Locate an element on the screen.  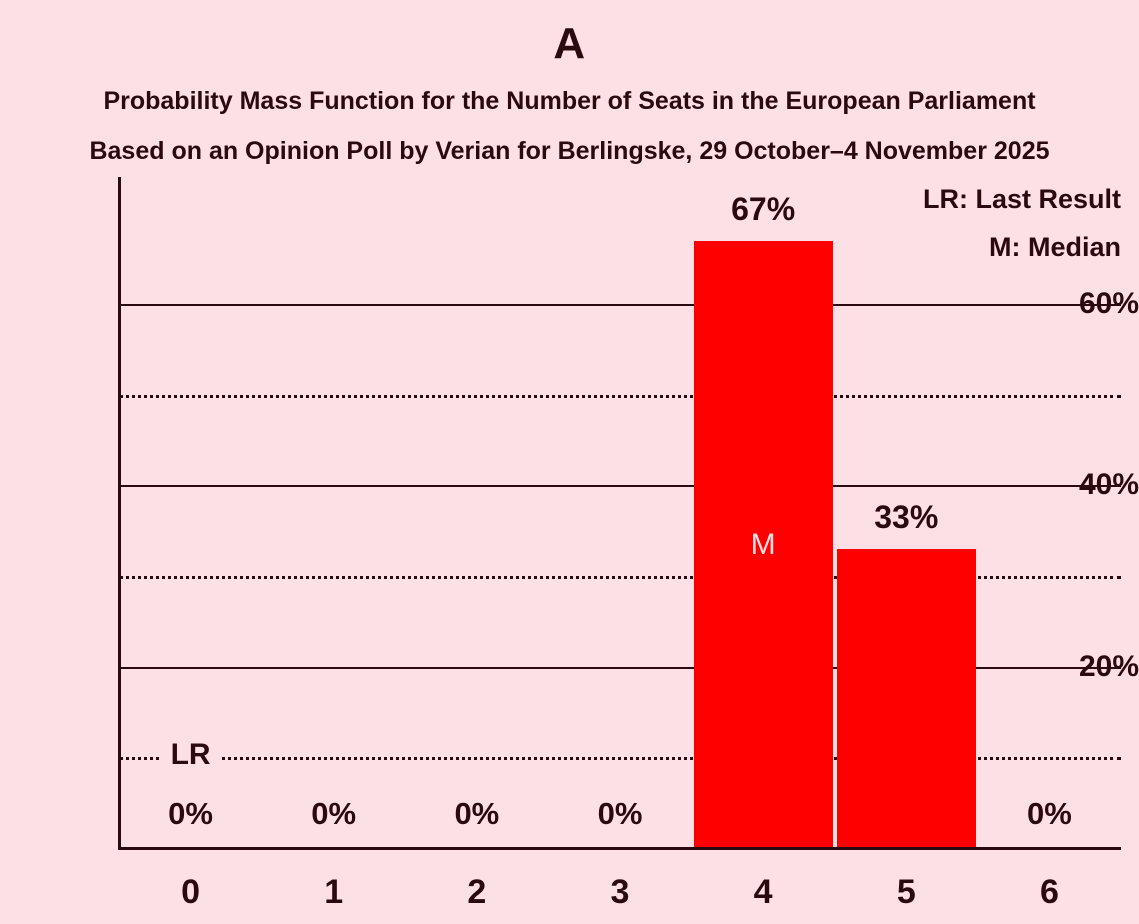
x-tick-label-6: 6 is located at coordinates (1049, 892).